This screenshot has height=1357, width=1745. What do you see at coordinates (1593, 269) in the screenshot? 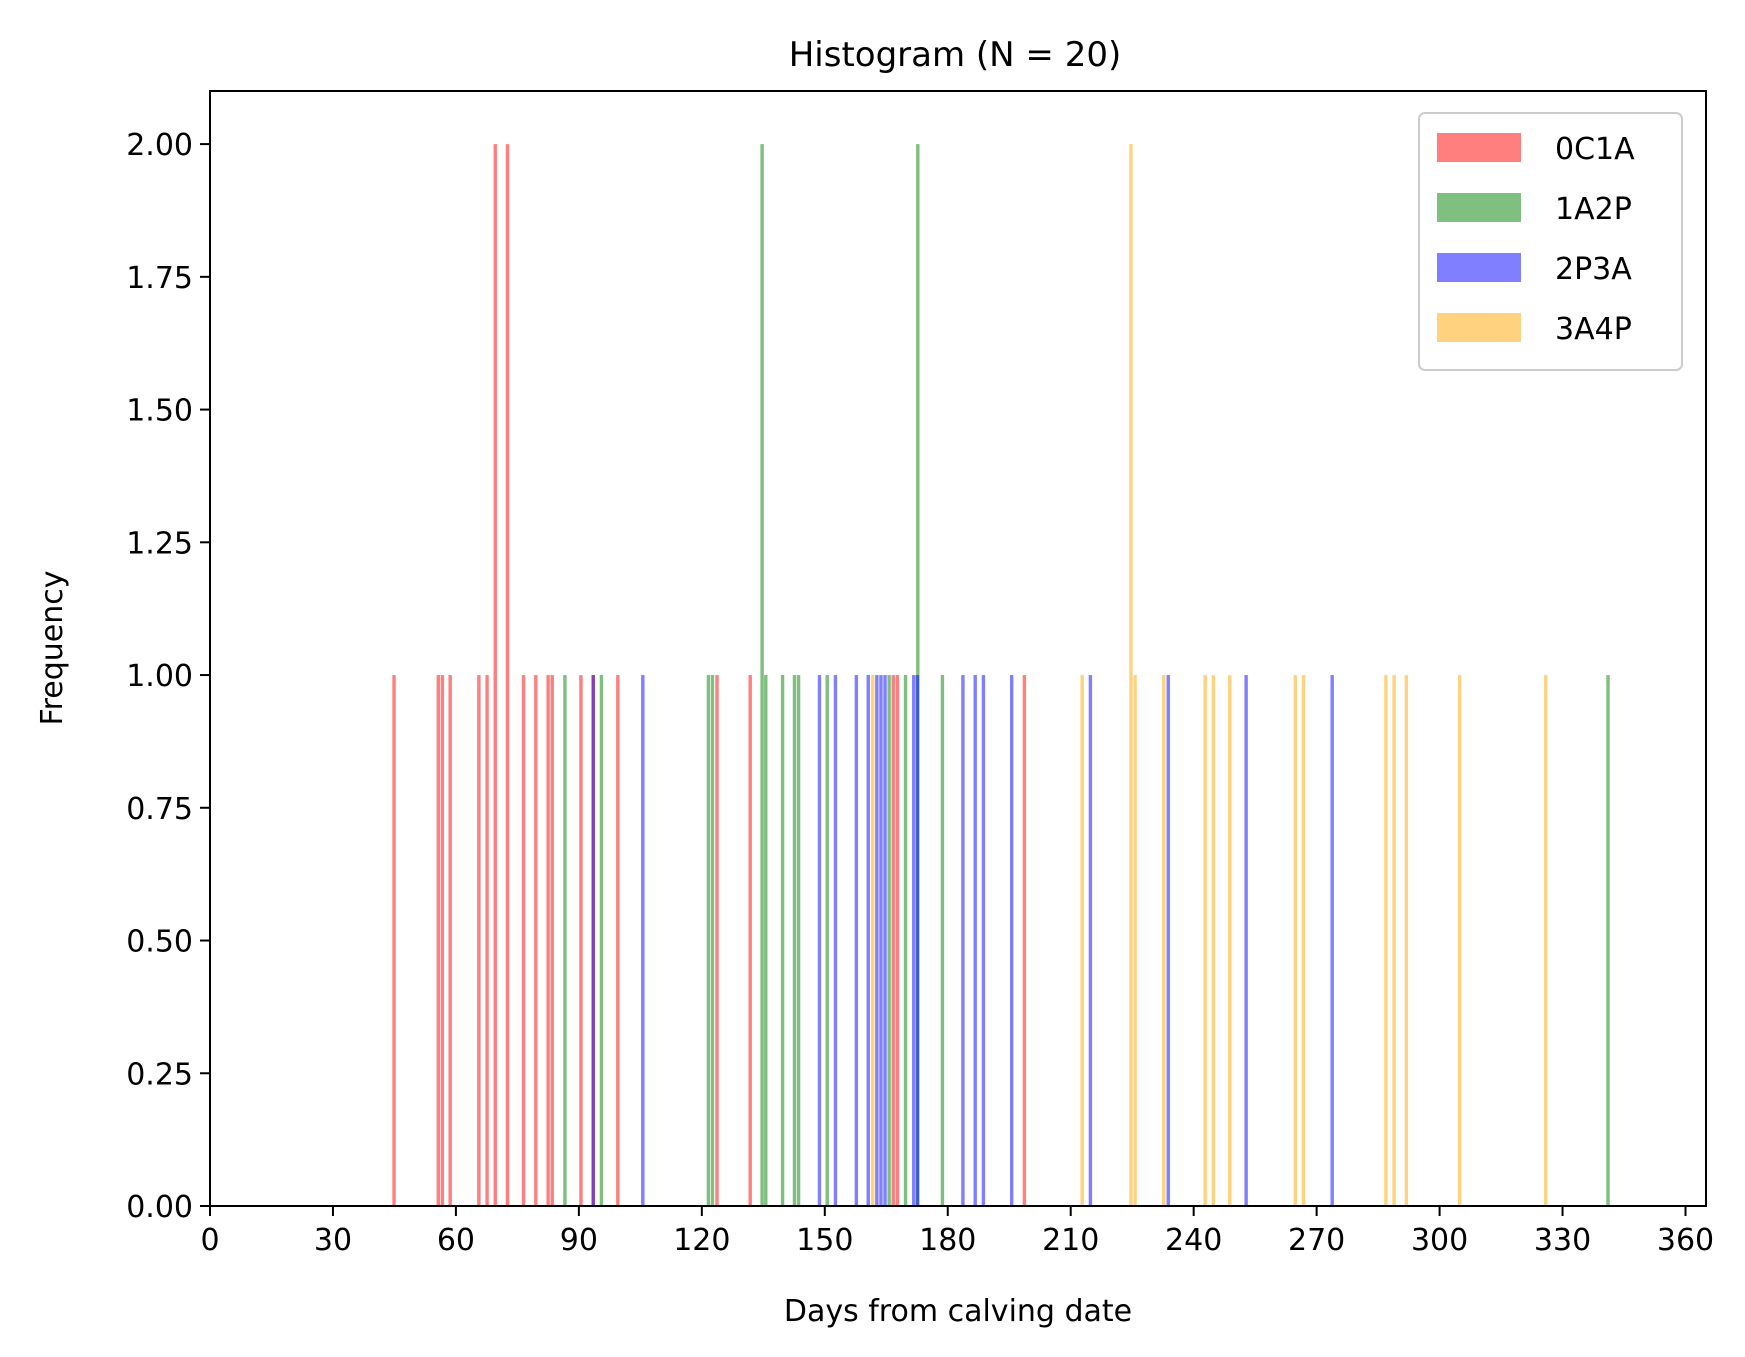
I see `legend-label-2P3A: 2P3A` at bounding box center [1593, 269].